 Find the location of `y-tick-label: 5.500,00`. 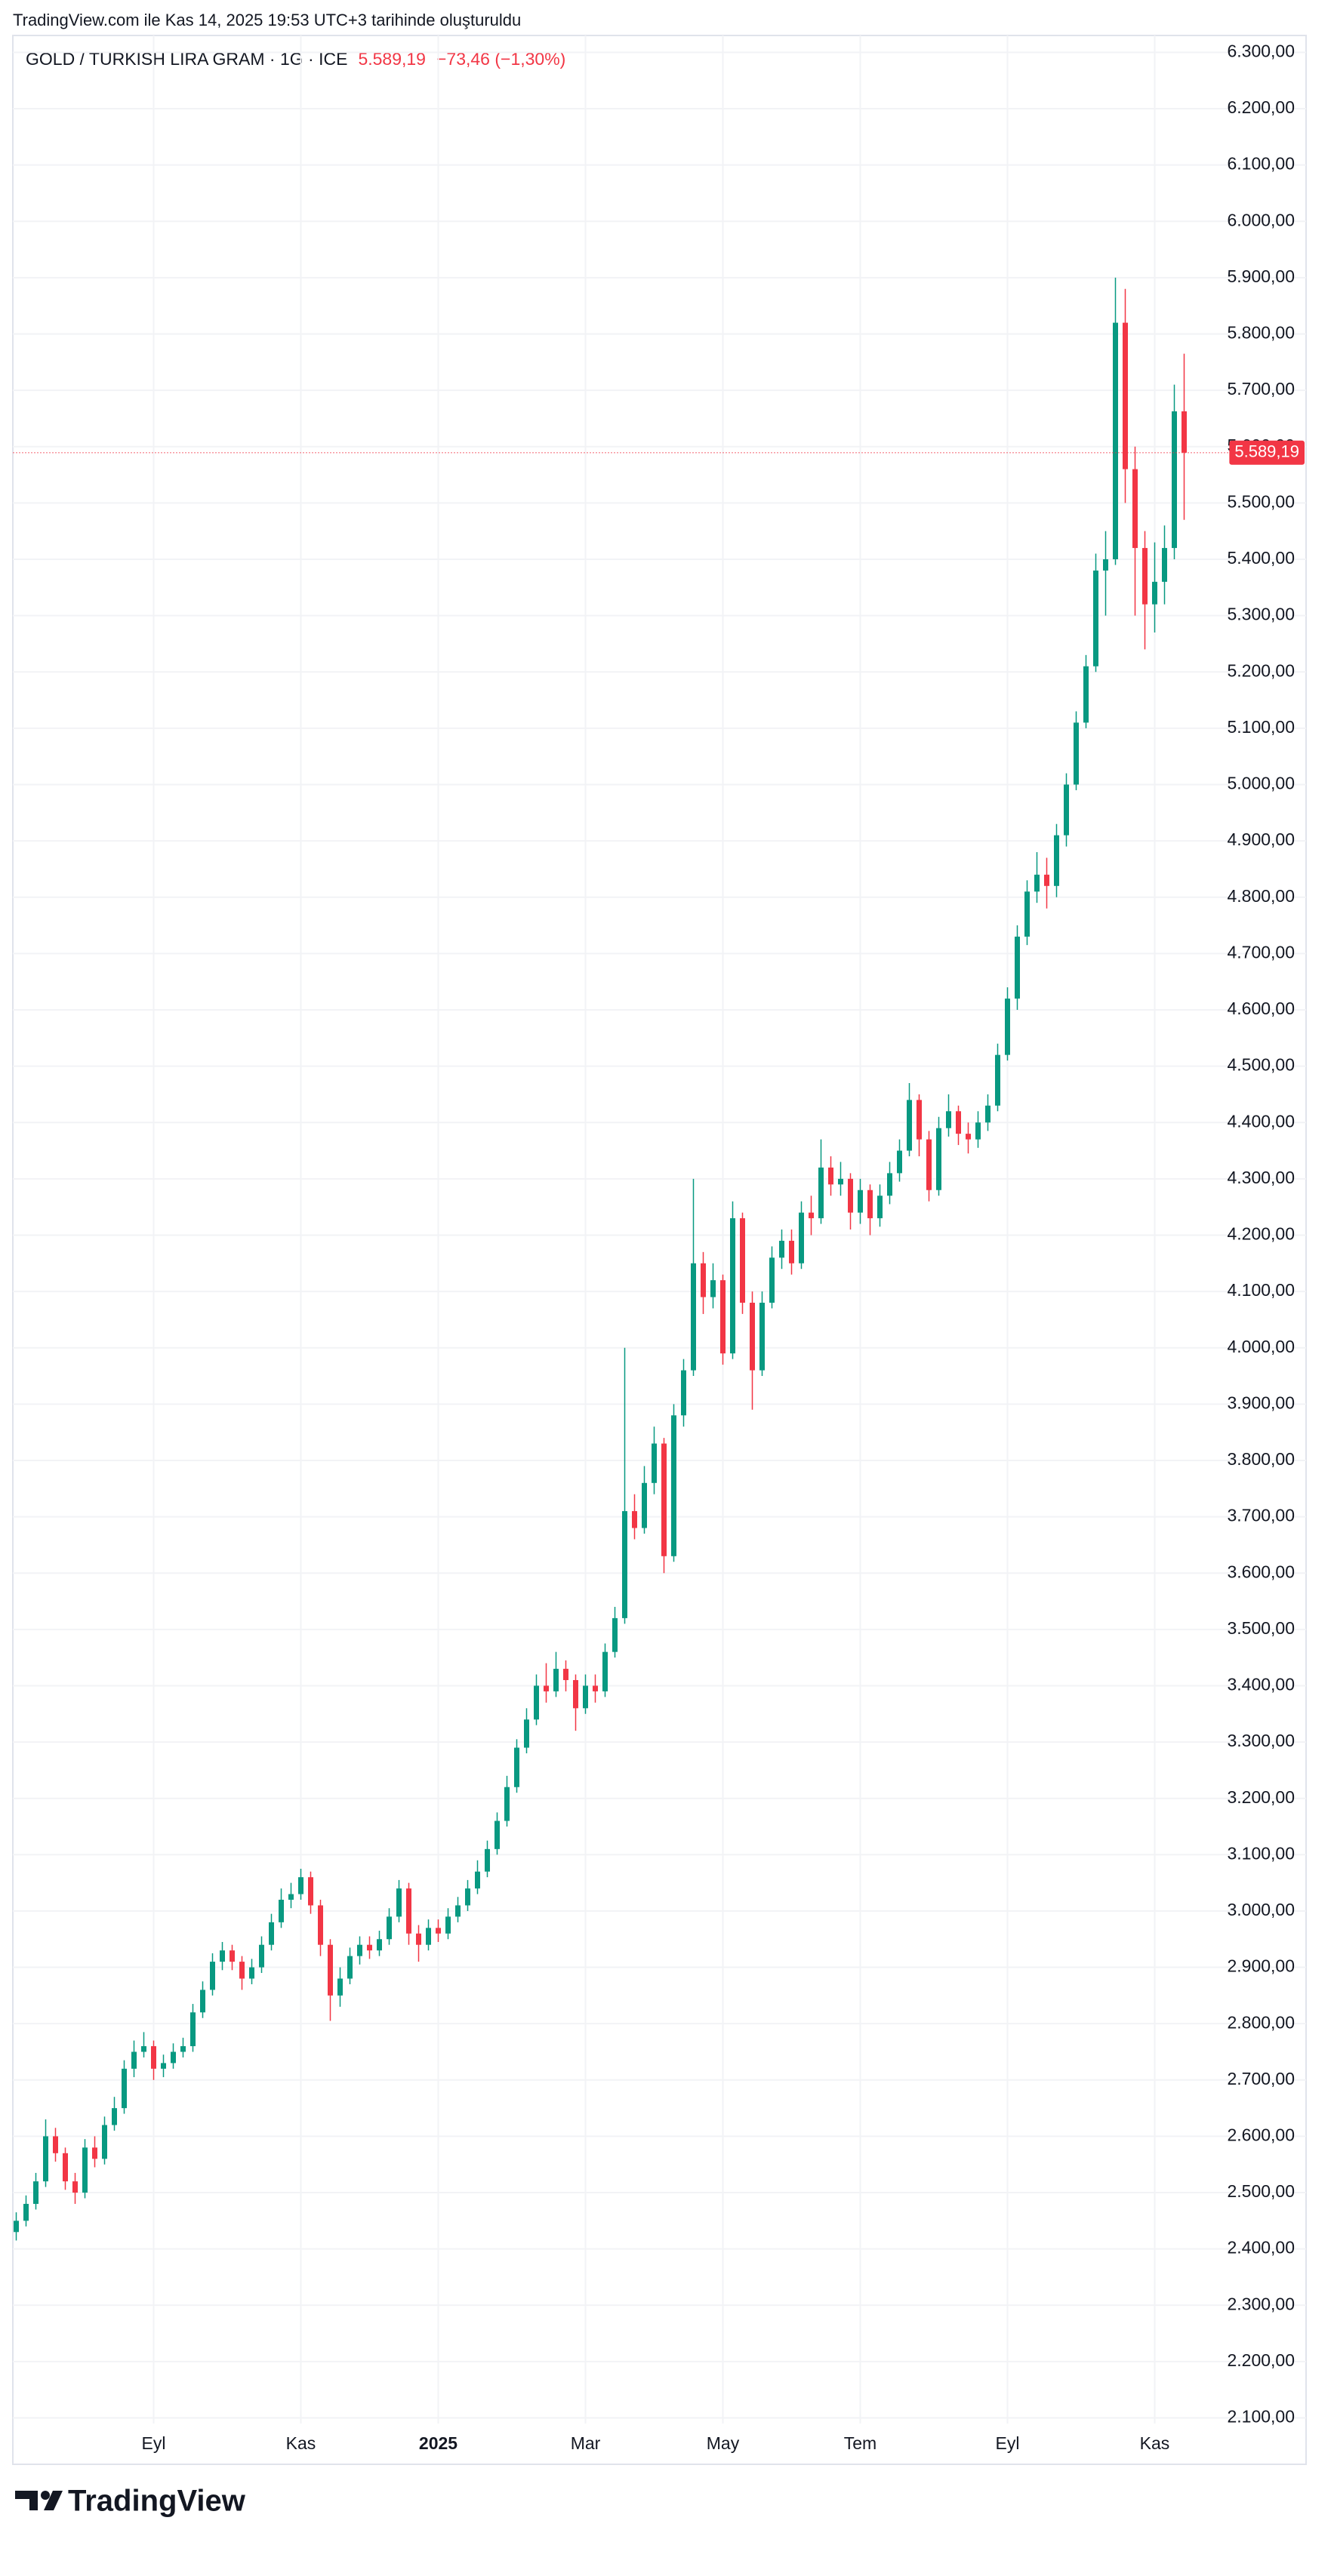

y-tick-label: 5.500,00 is located at coordinates (1261, 501).